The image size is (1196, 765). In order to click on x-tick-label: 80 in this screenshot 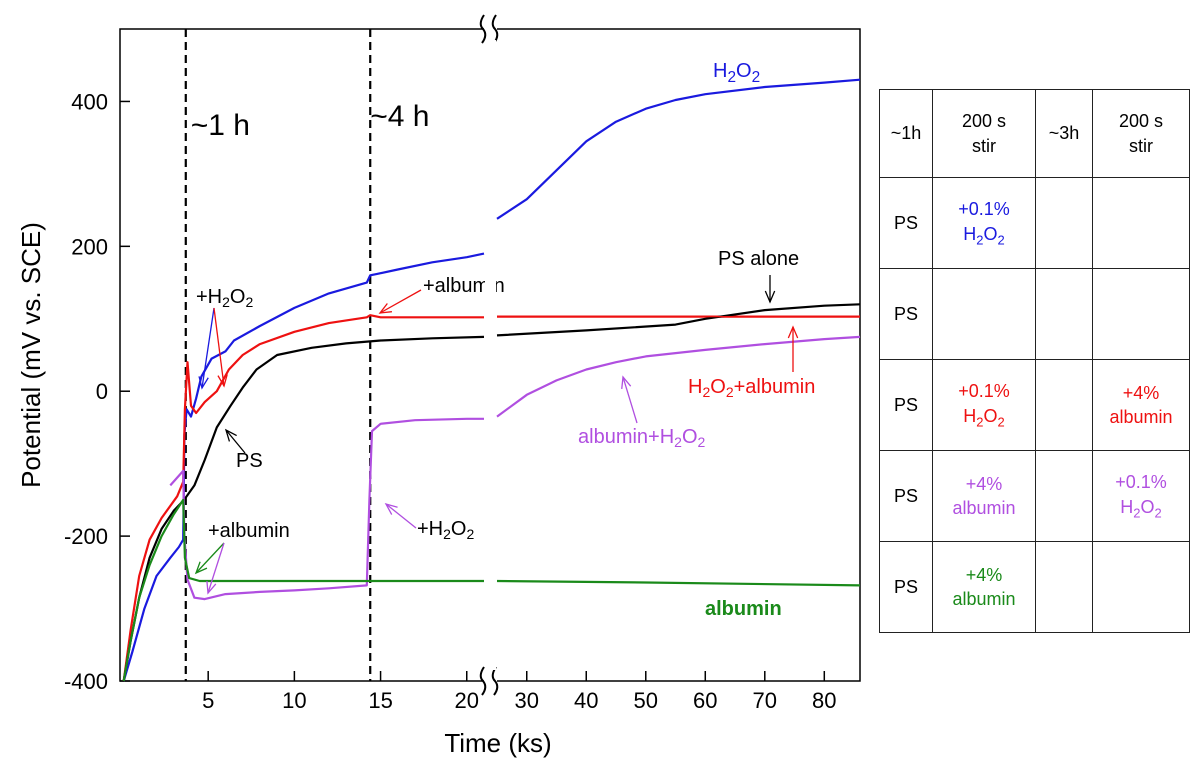, I will do `click(824, 700)`.